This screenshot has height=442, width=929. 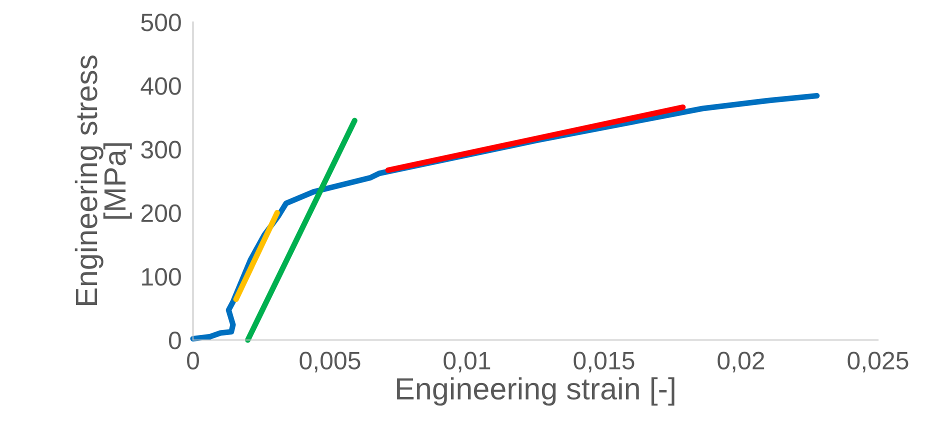 What do you see at coordinates (161, 213) in the screenshot?
I see `y-tick-label: 200` at bounding box center [161, 213].